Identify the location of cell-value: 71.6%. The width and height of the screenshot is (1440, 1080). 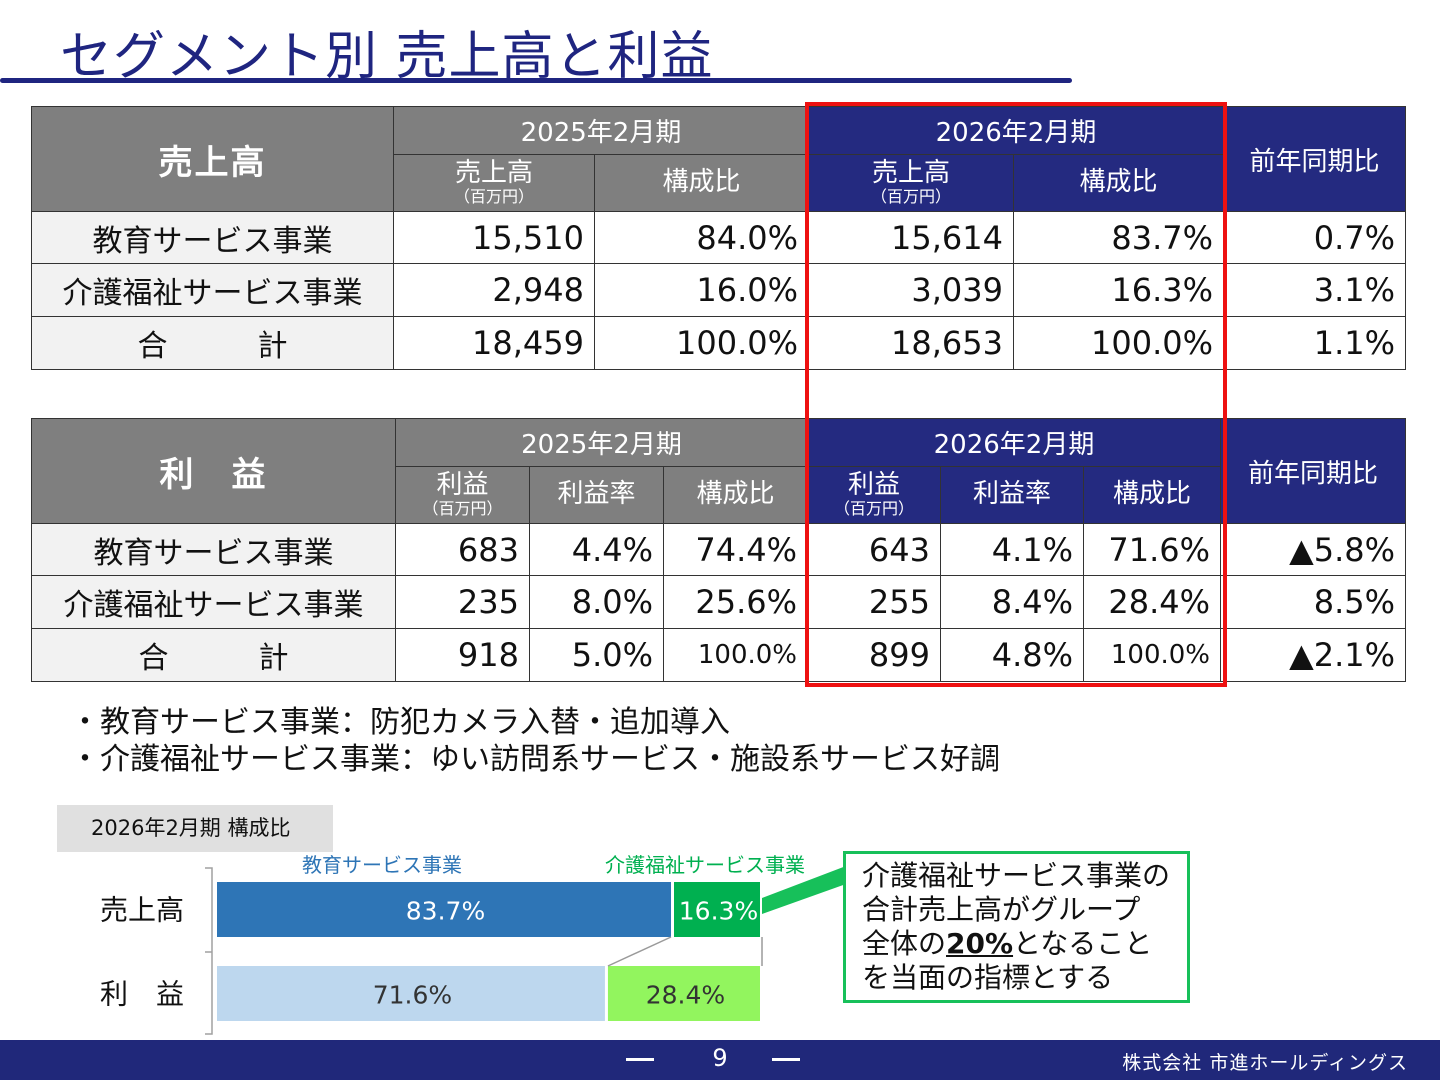
(1152, 549).